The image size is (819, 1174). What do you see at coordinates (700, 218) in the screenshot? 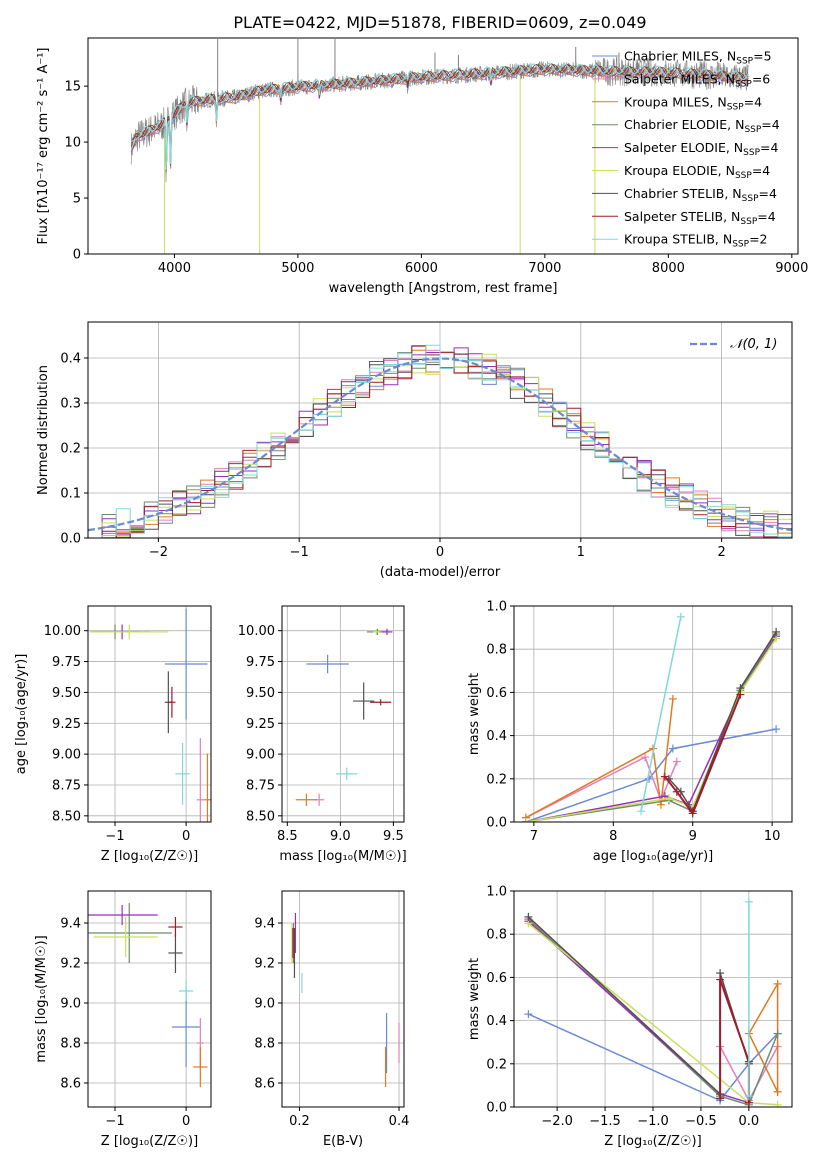
I see `legend-entry: Salpeter STELIB, NSSP=4` at bounding box center [700, 218].